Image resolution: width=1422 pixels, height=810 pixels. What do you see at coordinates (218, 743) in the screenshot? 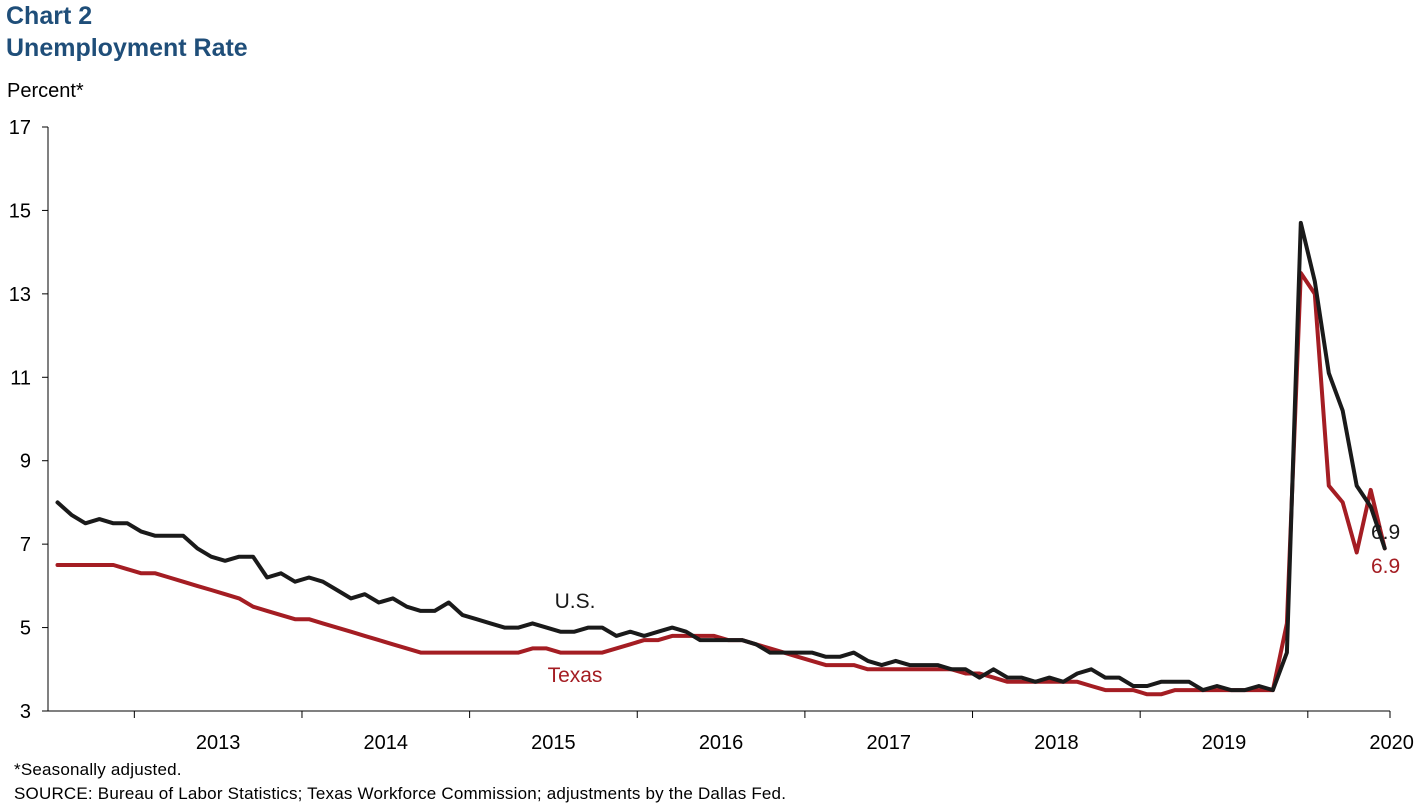
I see `x-tick-label: 2013` at bounding box center [218, 743].